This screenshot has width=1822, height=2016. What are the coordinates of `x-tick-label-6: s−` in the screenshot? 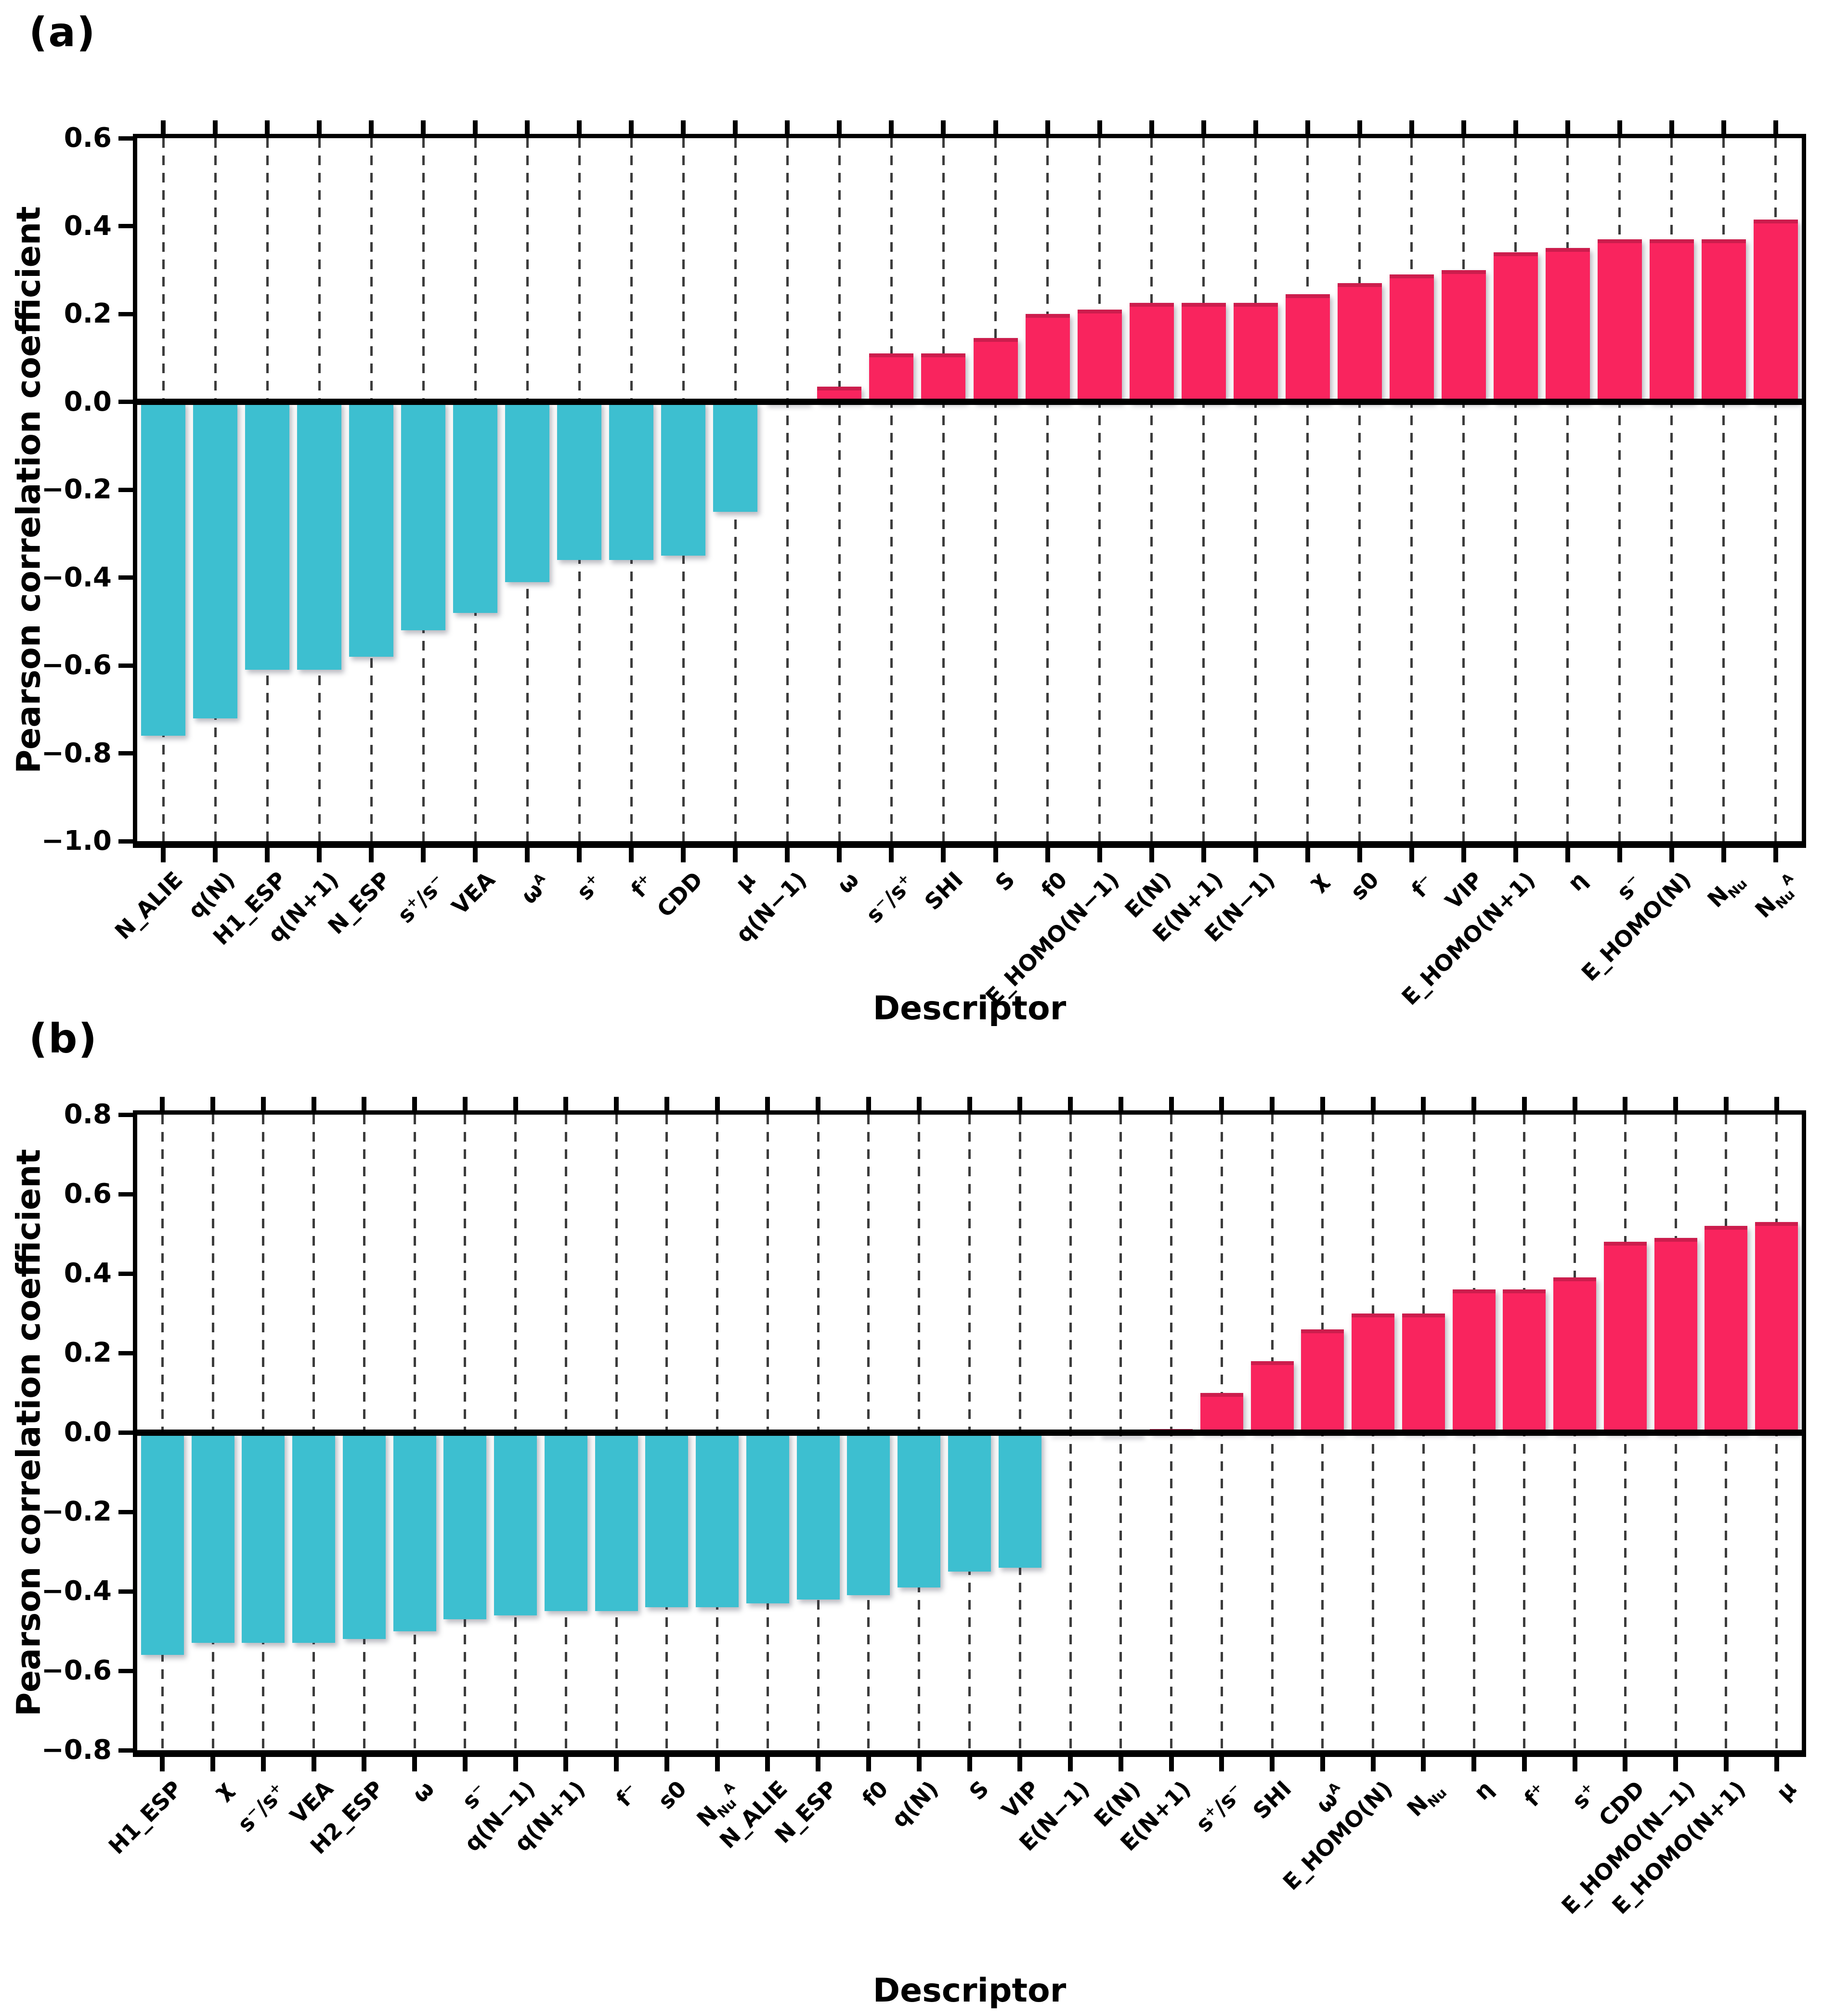 It's located at (471, 1797).